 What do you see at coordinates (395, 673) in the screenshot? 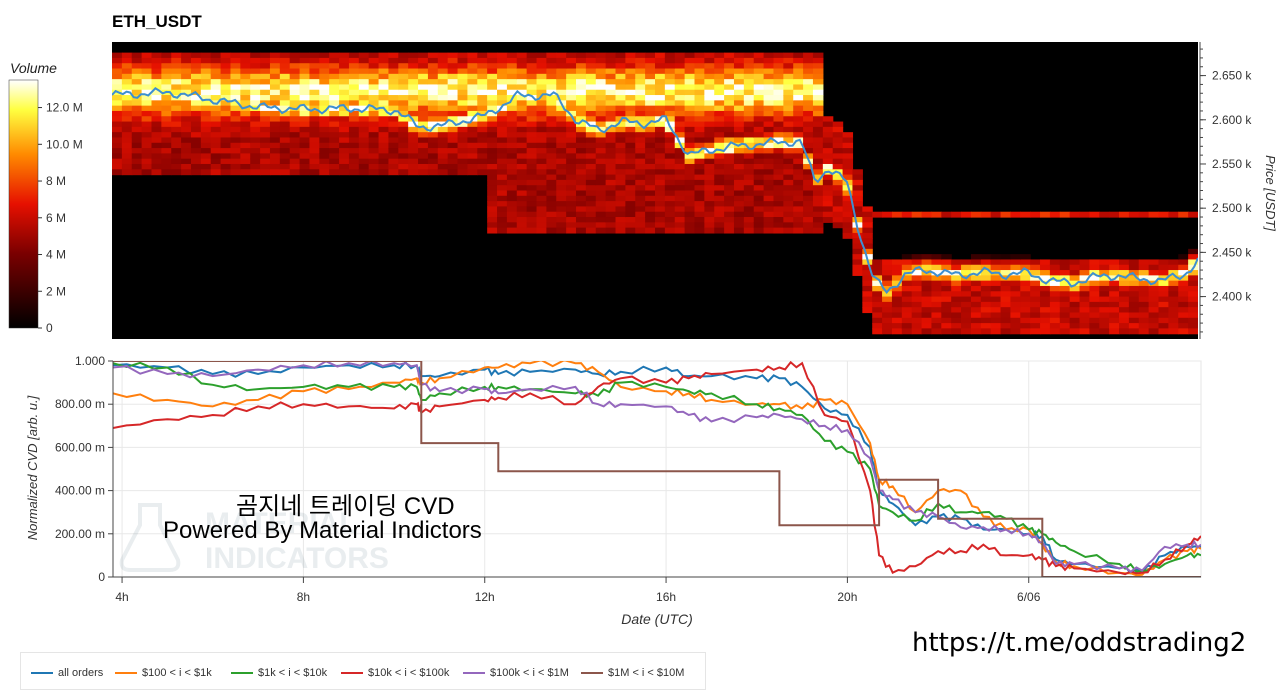
I see `legend-item: $10k < i < $100k` at bounding box center [395, 673].